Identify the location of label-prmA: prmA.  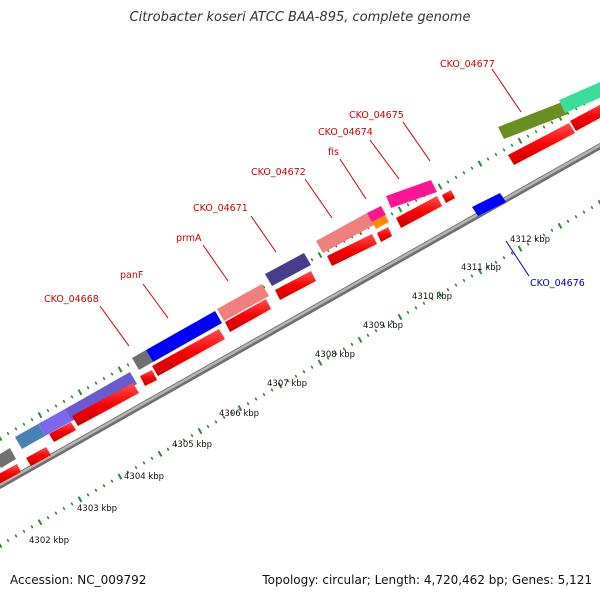
(189, 238).